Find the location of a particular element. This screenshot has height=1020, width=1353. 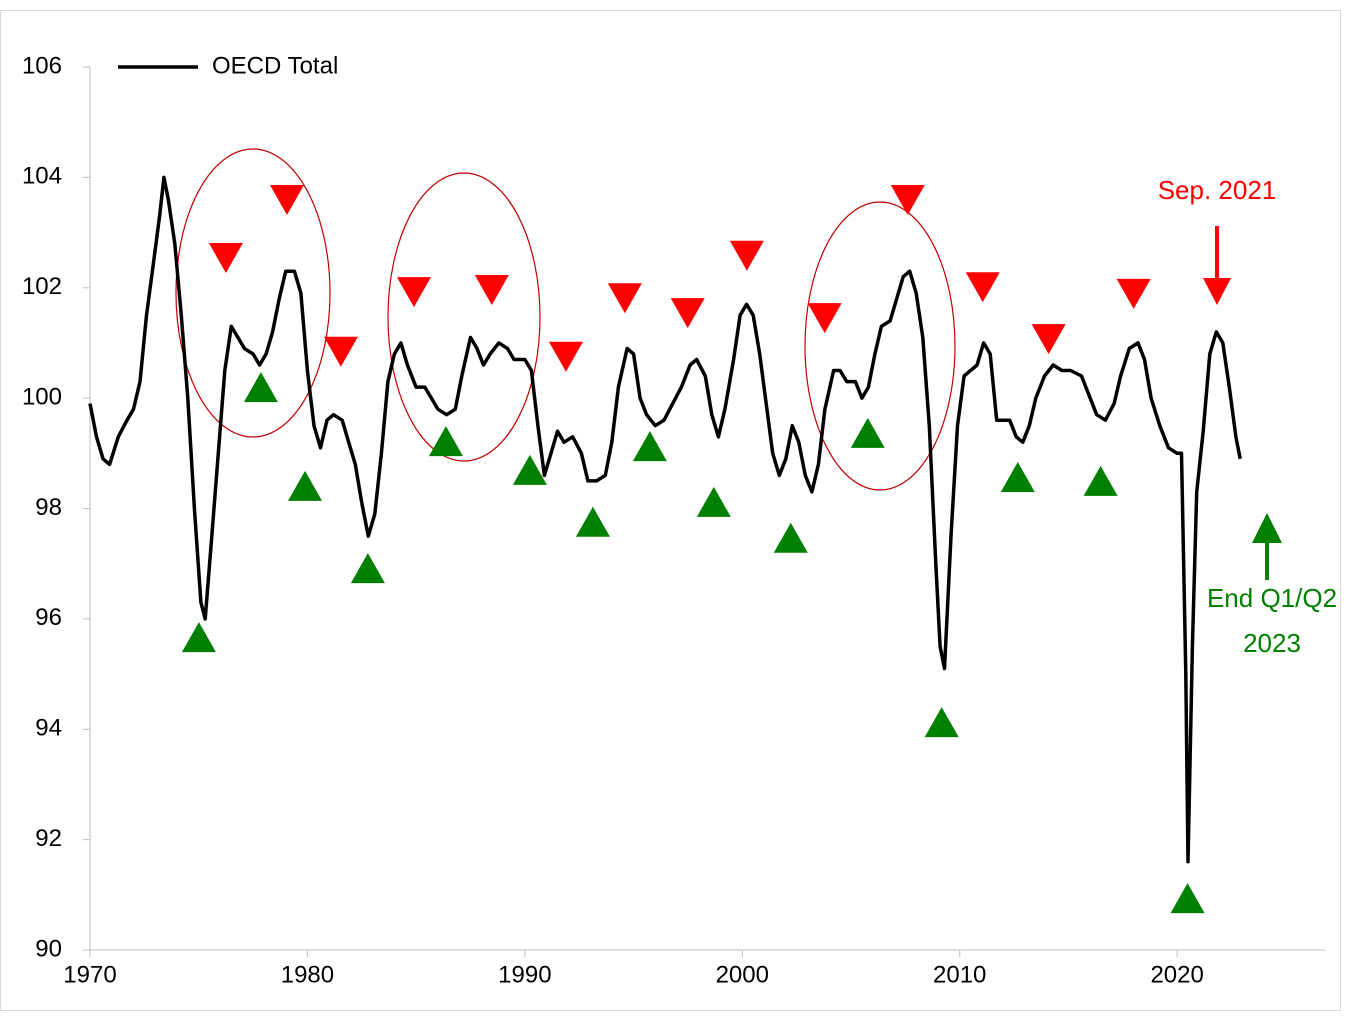

y-tick-label: 96 is located at coordinates (48, 617).